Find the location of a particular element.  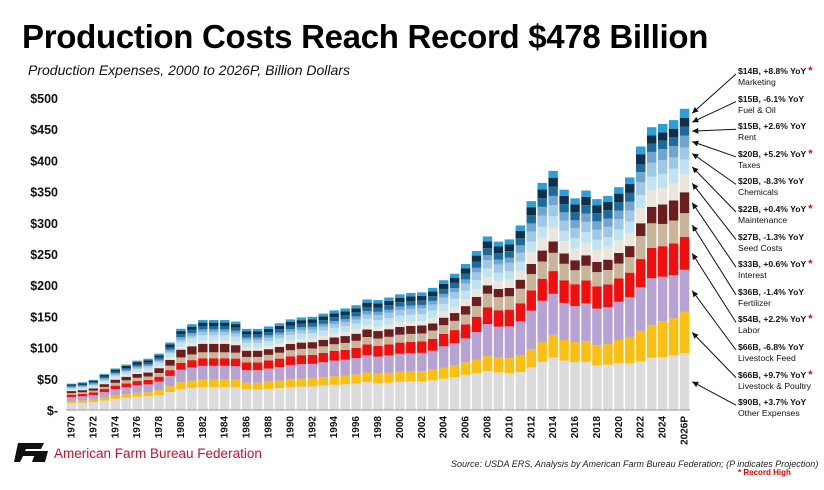

bar-segment-fertilizer-1976 is located at coordinates (137, 379).